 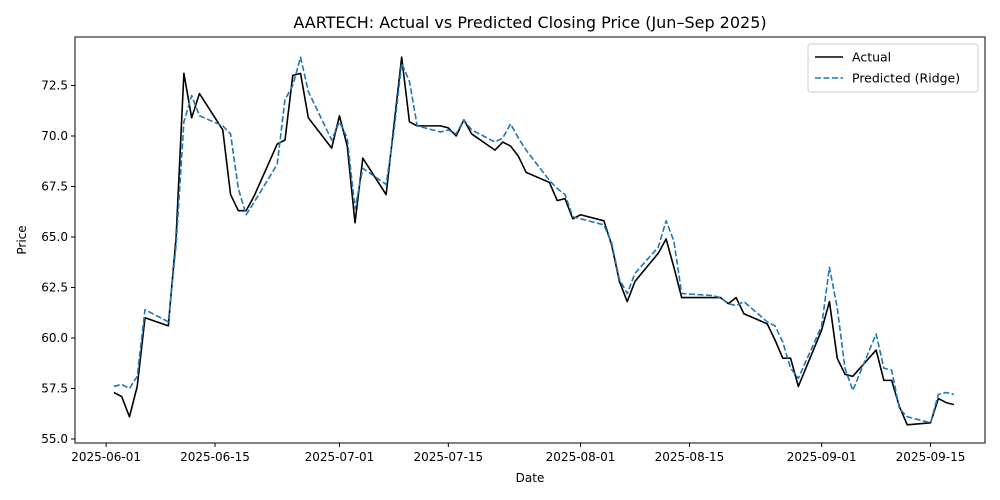 I want to click on x-tick-label: 2025-09-01, so click(x=822, y=457).